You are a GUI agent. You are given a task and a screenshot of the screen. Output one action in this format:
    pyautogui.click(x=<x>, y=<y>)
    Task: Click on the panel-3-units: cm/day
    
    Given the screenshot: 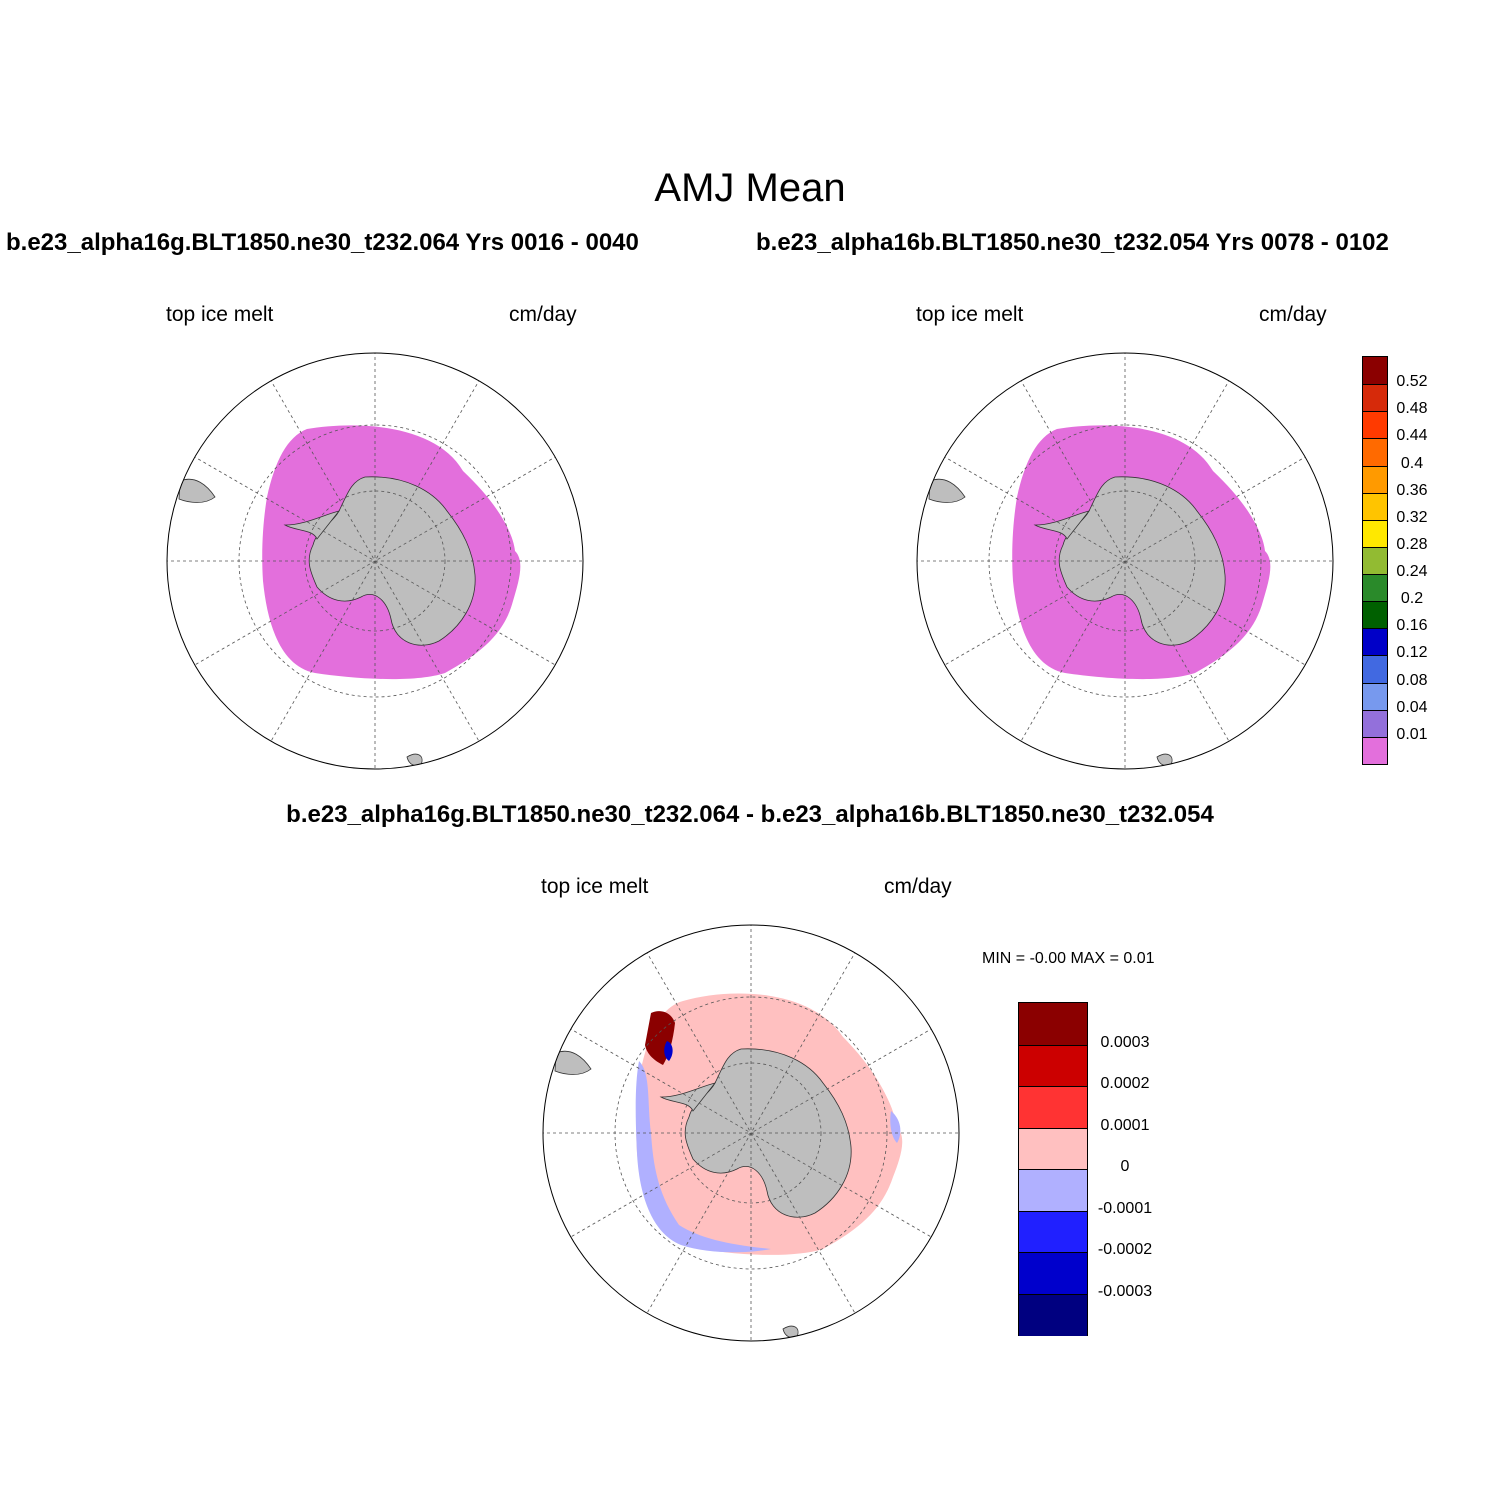 What is the action you would take?
    pyautogui.click(x=918, y=886)
    